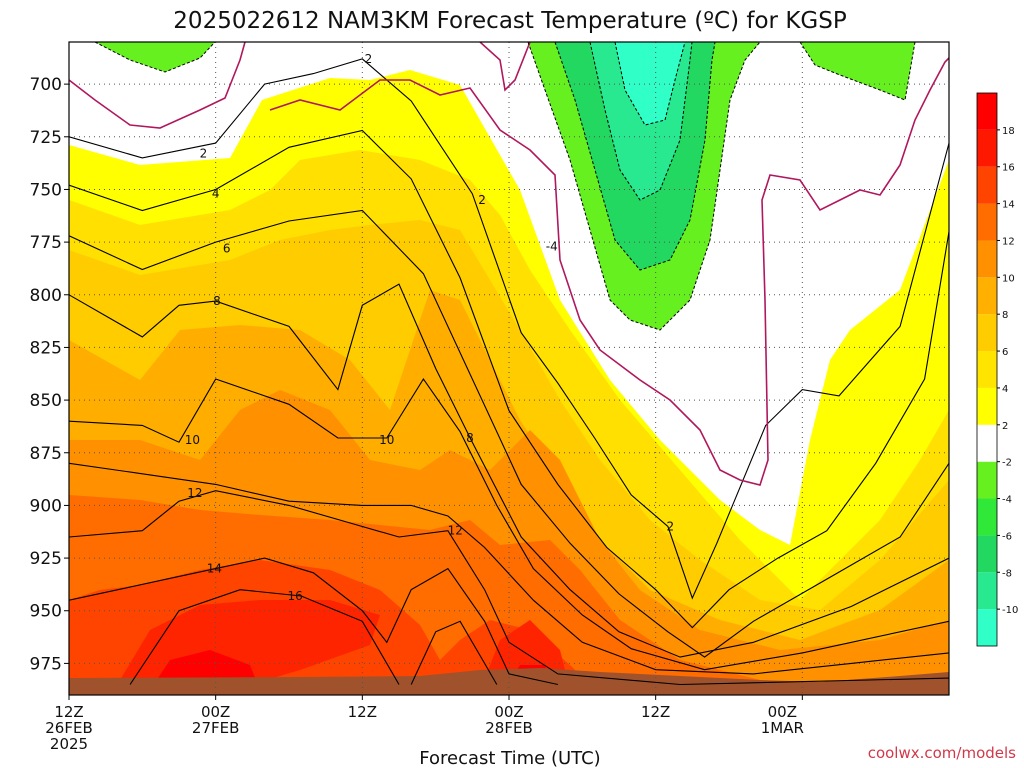 The image size is (1024, 768). I want to click on x-axis-label: Forecast Time (UTC), so click(509, 758).